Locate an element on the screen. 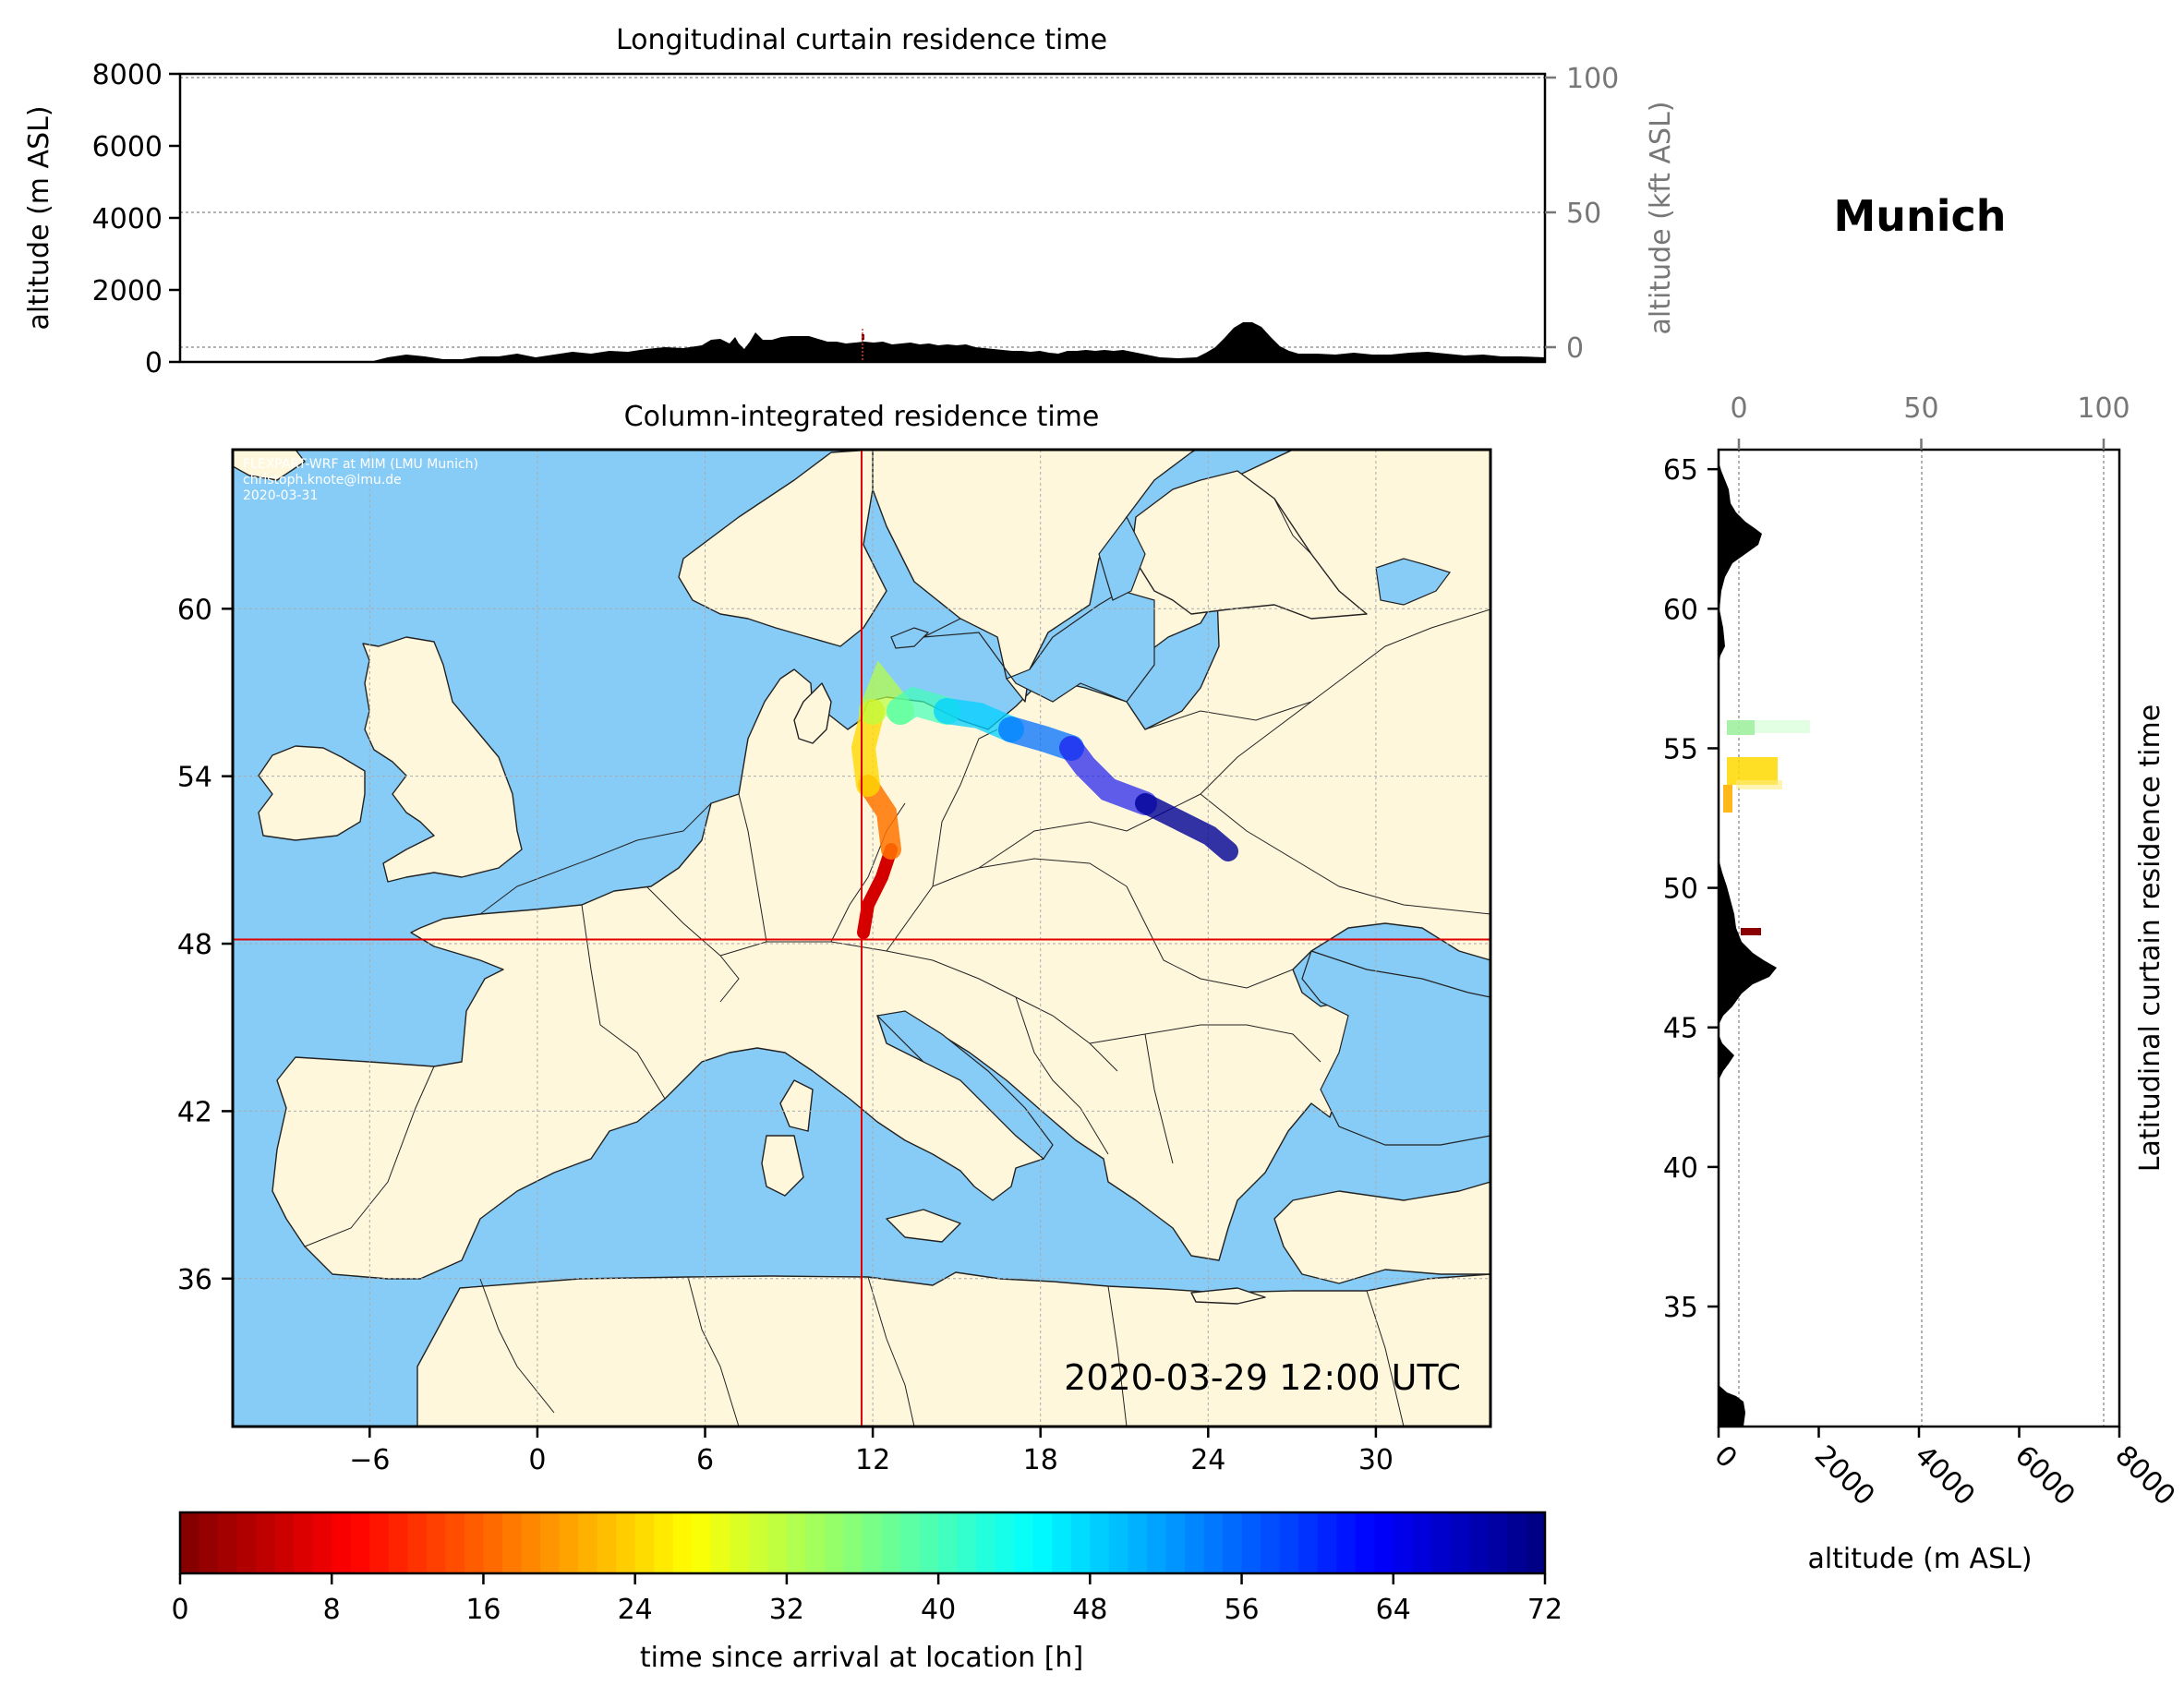 This screenshot has height=1698, width=2184. colorbar-tick-label: 16 is located at coordinates (483, 1610).